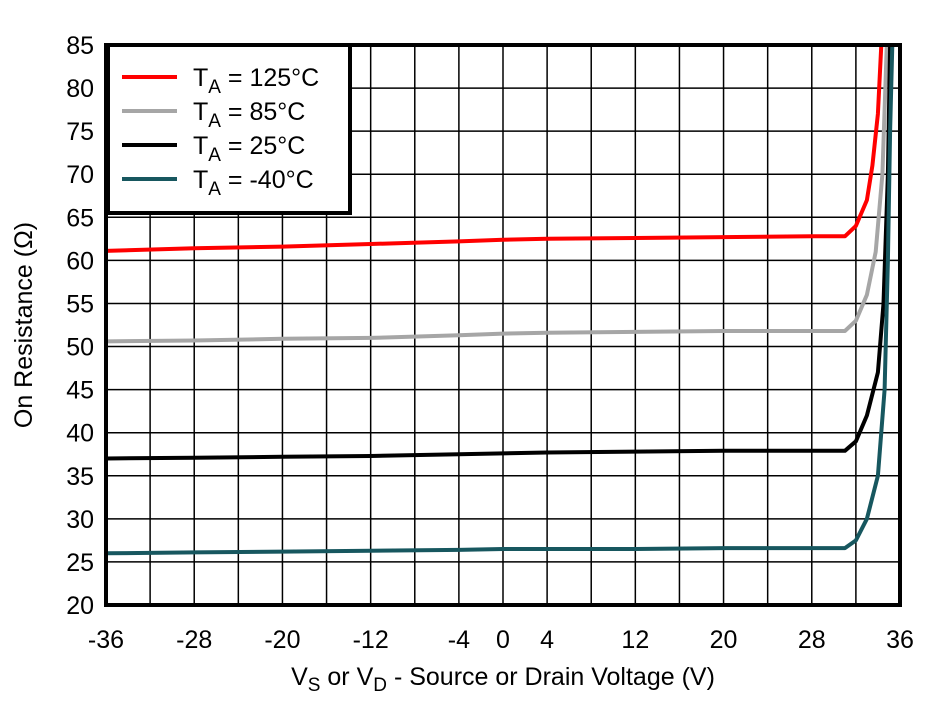 Image resolution: width=940 pixels, height=701 pixels. I want to click on y-axis-ticks: 20 25 30 35 40 45 50 55 60 65 70 75 80 85, so click(80, 326).